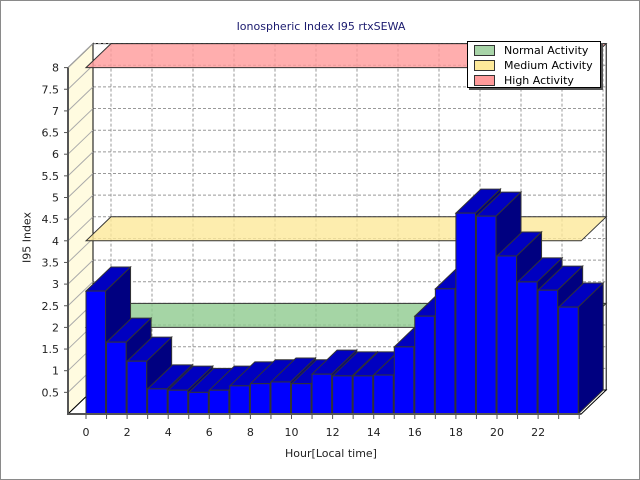 The width and height of the screenshot is (640, 480). Describe the element at coordinates (415, 432) in the screenshot. I see `x-tick-label: 16` at that location.